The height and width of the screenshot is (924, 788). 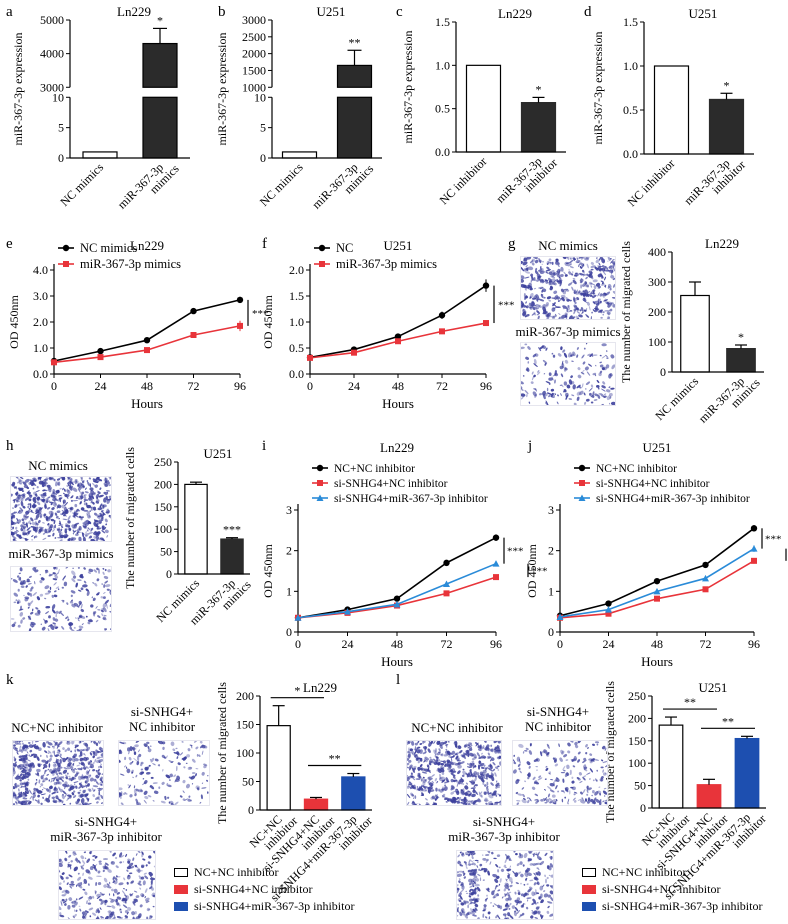 I want to click on y-tick-label: 1, so click(x=289, y=591).